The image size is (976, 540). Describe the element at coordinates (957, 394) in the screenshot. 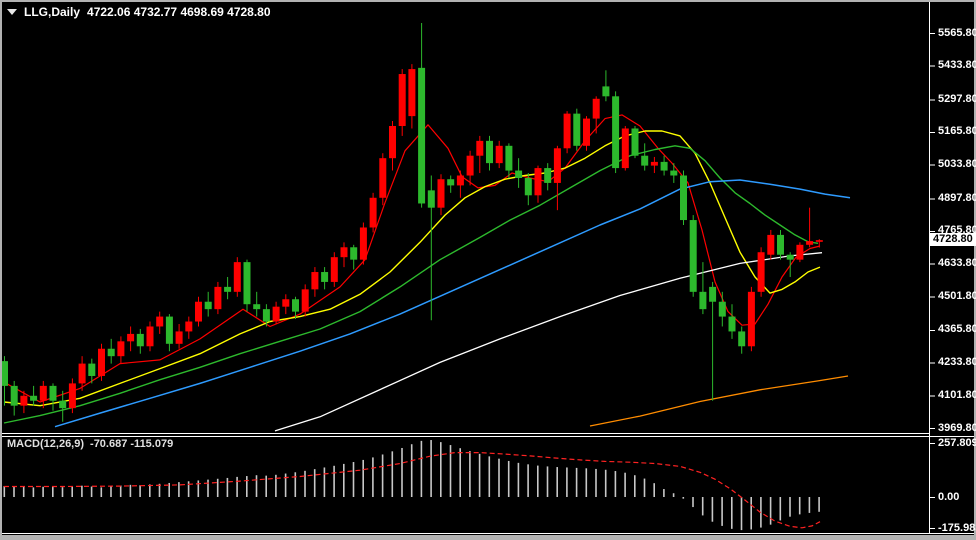

I see `price-tick-label: 4101.80` at that location.